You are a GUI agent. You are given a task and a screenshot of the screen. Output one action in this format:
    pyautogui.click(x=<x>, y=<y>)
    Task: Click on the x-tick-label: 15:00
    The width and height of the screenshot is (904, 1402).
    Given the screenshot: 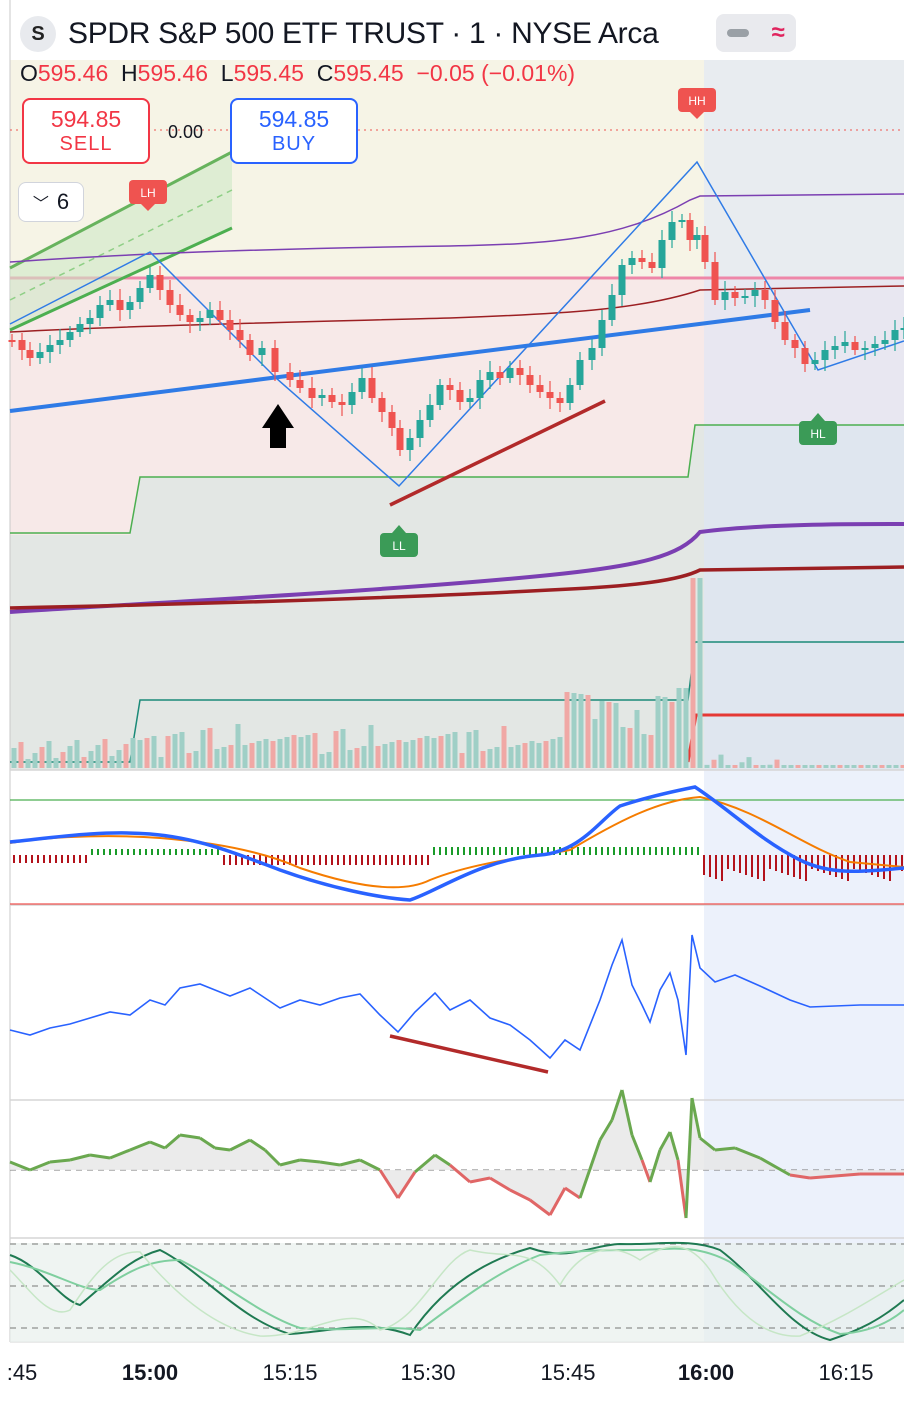 What is the action you would take?
    pyautogui.click(x=150, y=1372)
    